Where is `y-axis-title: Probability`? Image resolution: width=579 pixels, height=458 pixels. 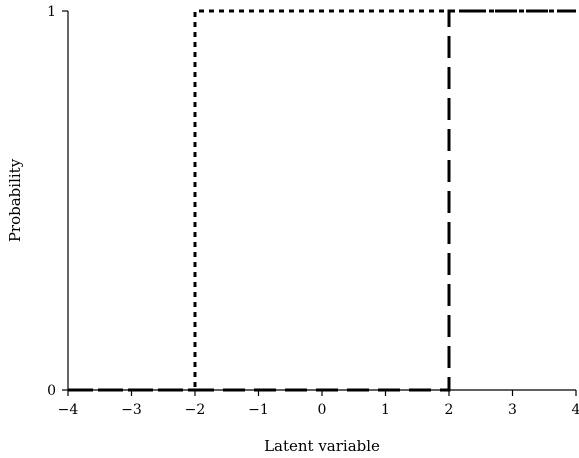
y-axis-title: Probability is located at coordinates (15, 200).